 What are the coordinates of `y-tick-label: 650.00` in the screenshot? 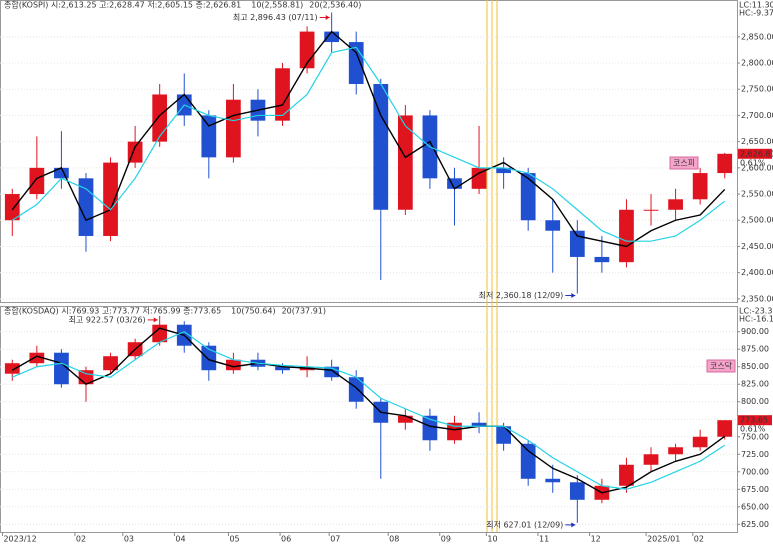 It's located at (755, 506).